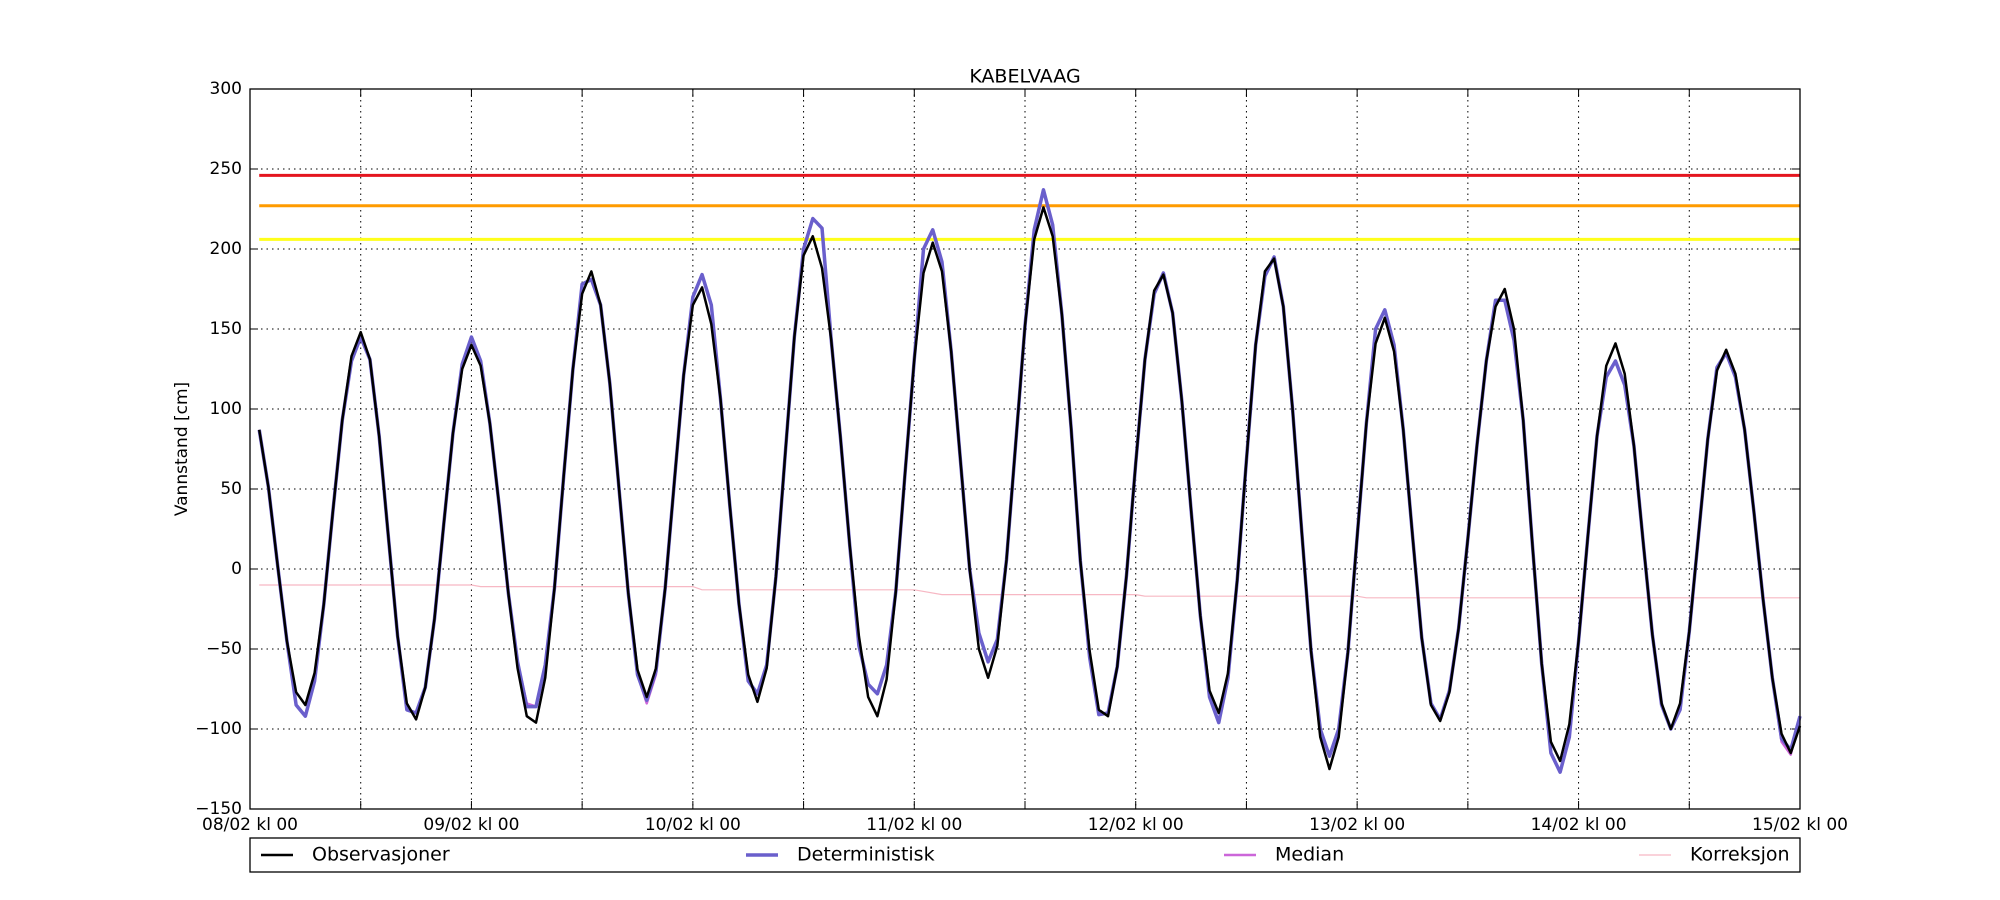  I want to click on x-tick-label: 12/02 kl 00, so click(1136, 825).